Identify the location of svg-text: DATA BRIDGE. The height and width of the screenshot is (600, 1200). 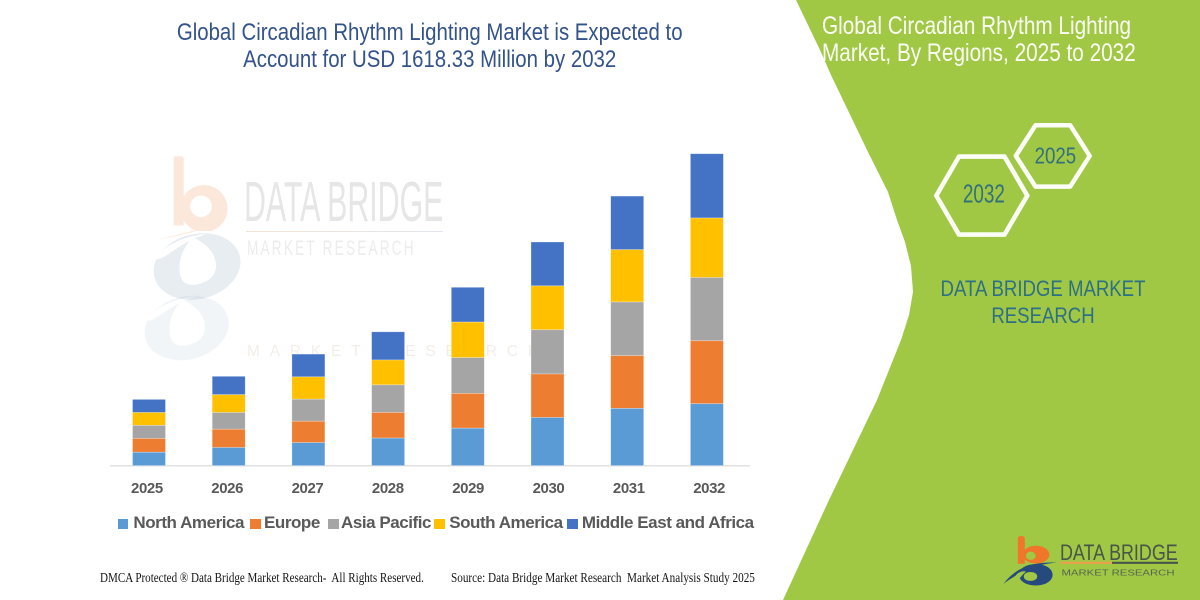
(1119, 552).